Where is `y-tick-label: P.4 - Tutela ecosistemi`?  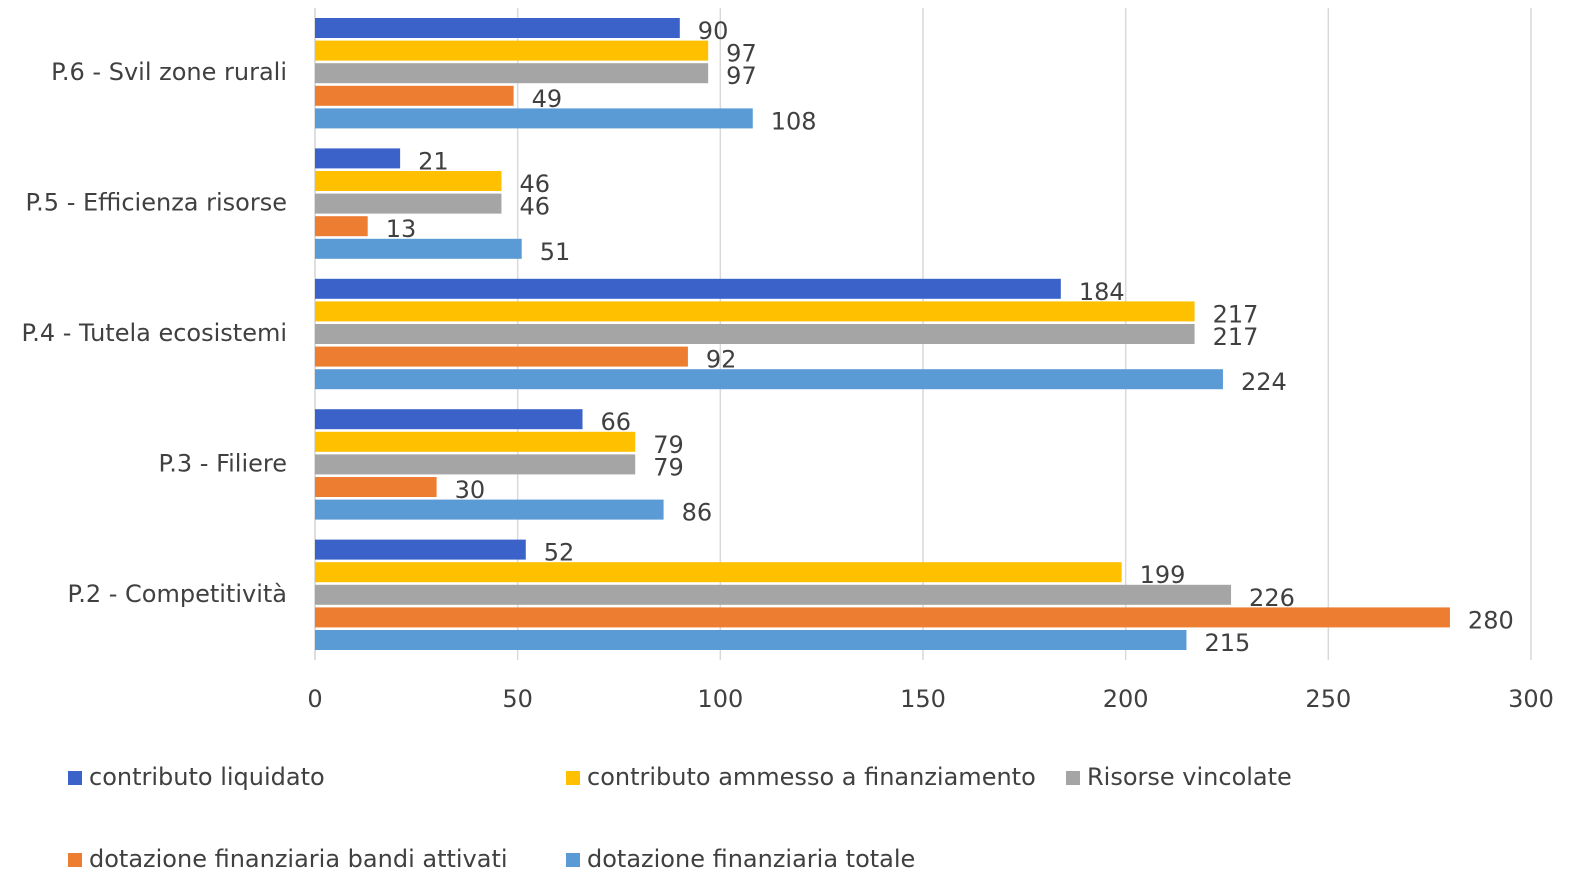 y-tick-label: P.4 - Tutela ecosistemi is located at coordinates (155, 333).